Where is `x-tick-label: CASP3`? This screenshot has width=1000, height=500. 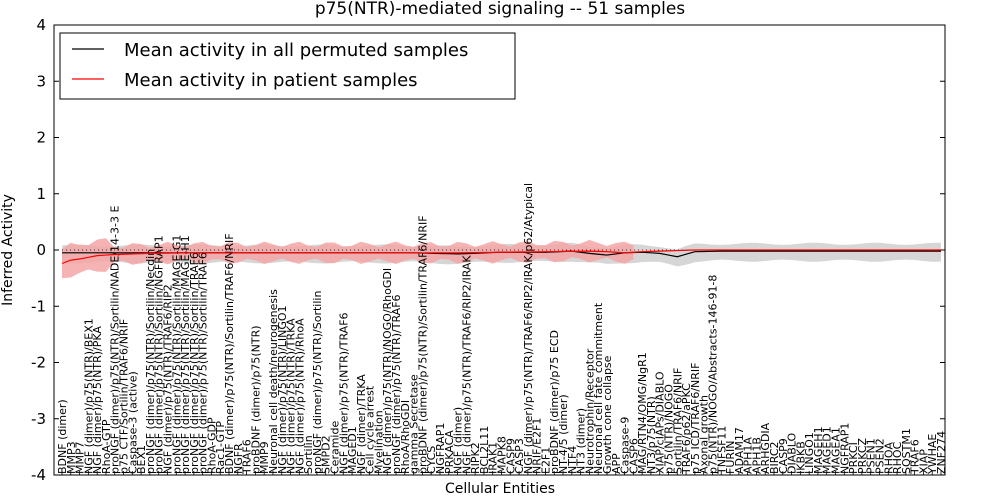
x-tick-label: CASP3 is located at coordinates (519, 456).